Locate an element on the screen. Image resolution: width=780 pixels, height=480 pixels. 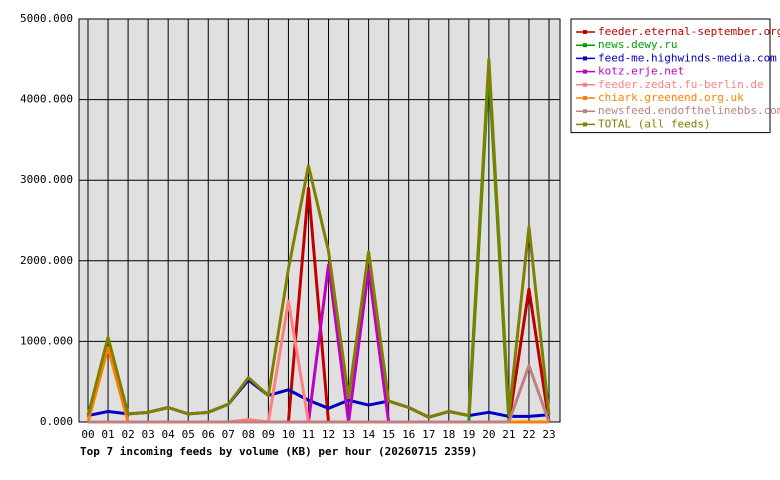
x-tick-label: 06 is located at coordinates (208, 434).